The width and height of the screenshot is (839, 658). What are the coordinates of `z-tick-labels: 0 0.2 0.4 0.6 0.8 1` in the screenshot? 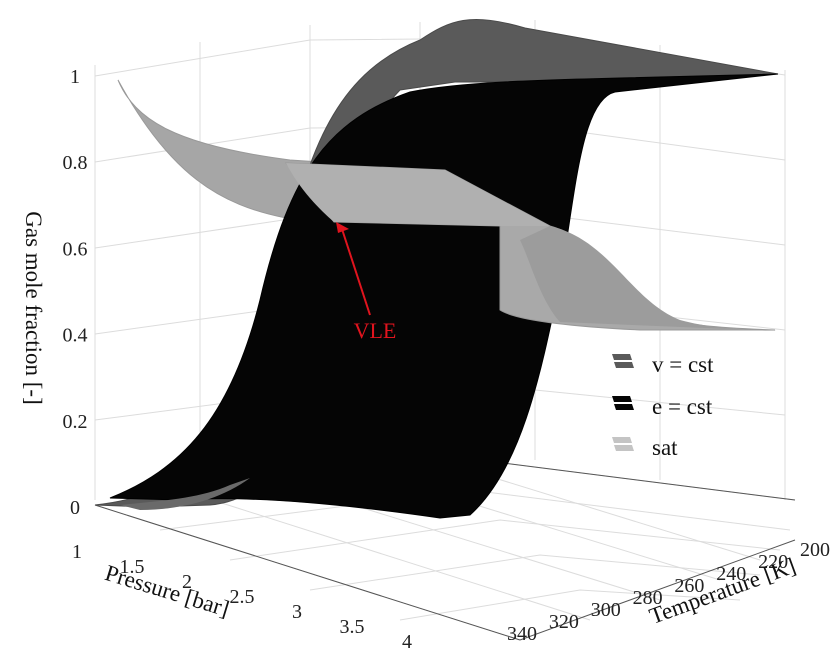 It's located at (75, 292).